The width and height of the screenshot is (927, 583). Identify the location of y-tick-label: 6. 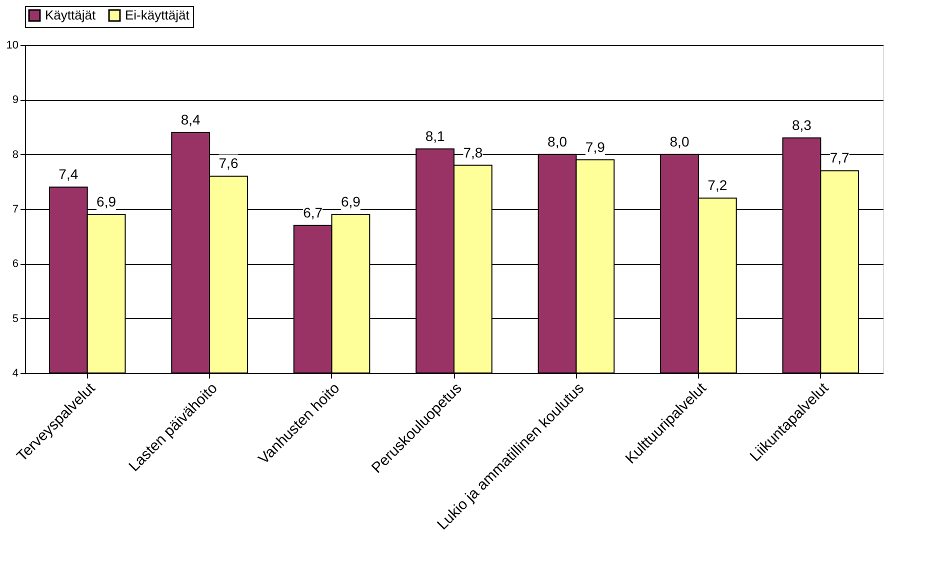
(15, 264).